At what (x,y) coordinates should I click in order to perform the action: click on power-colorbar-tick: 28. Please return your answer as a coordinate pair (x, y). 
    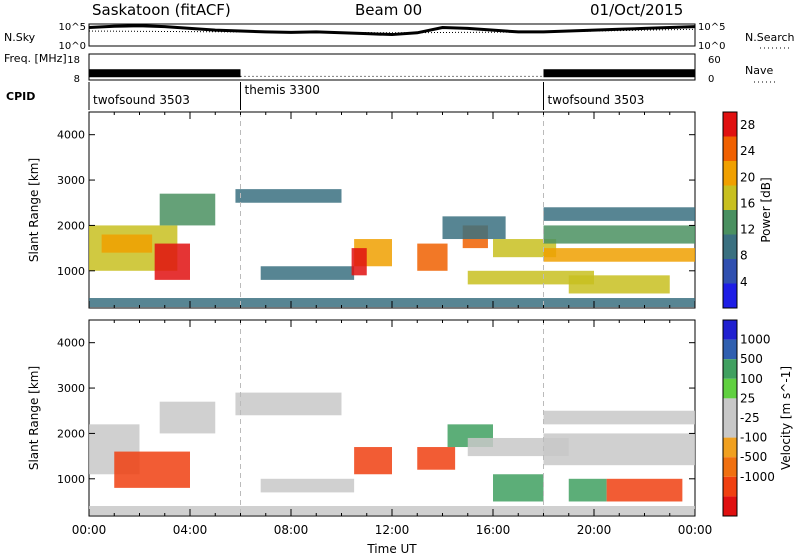
    Looking at the image, I should click on (747, 125).